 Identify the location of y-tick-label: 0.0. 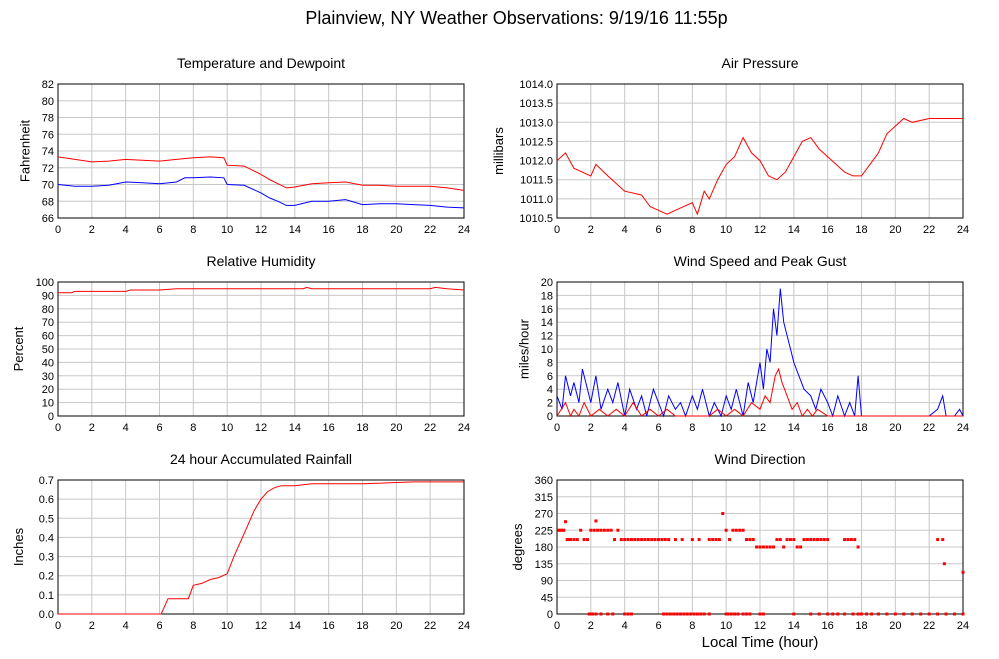
(46, 615).